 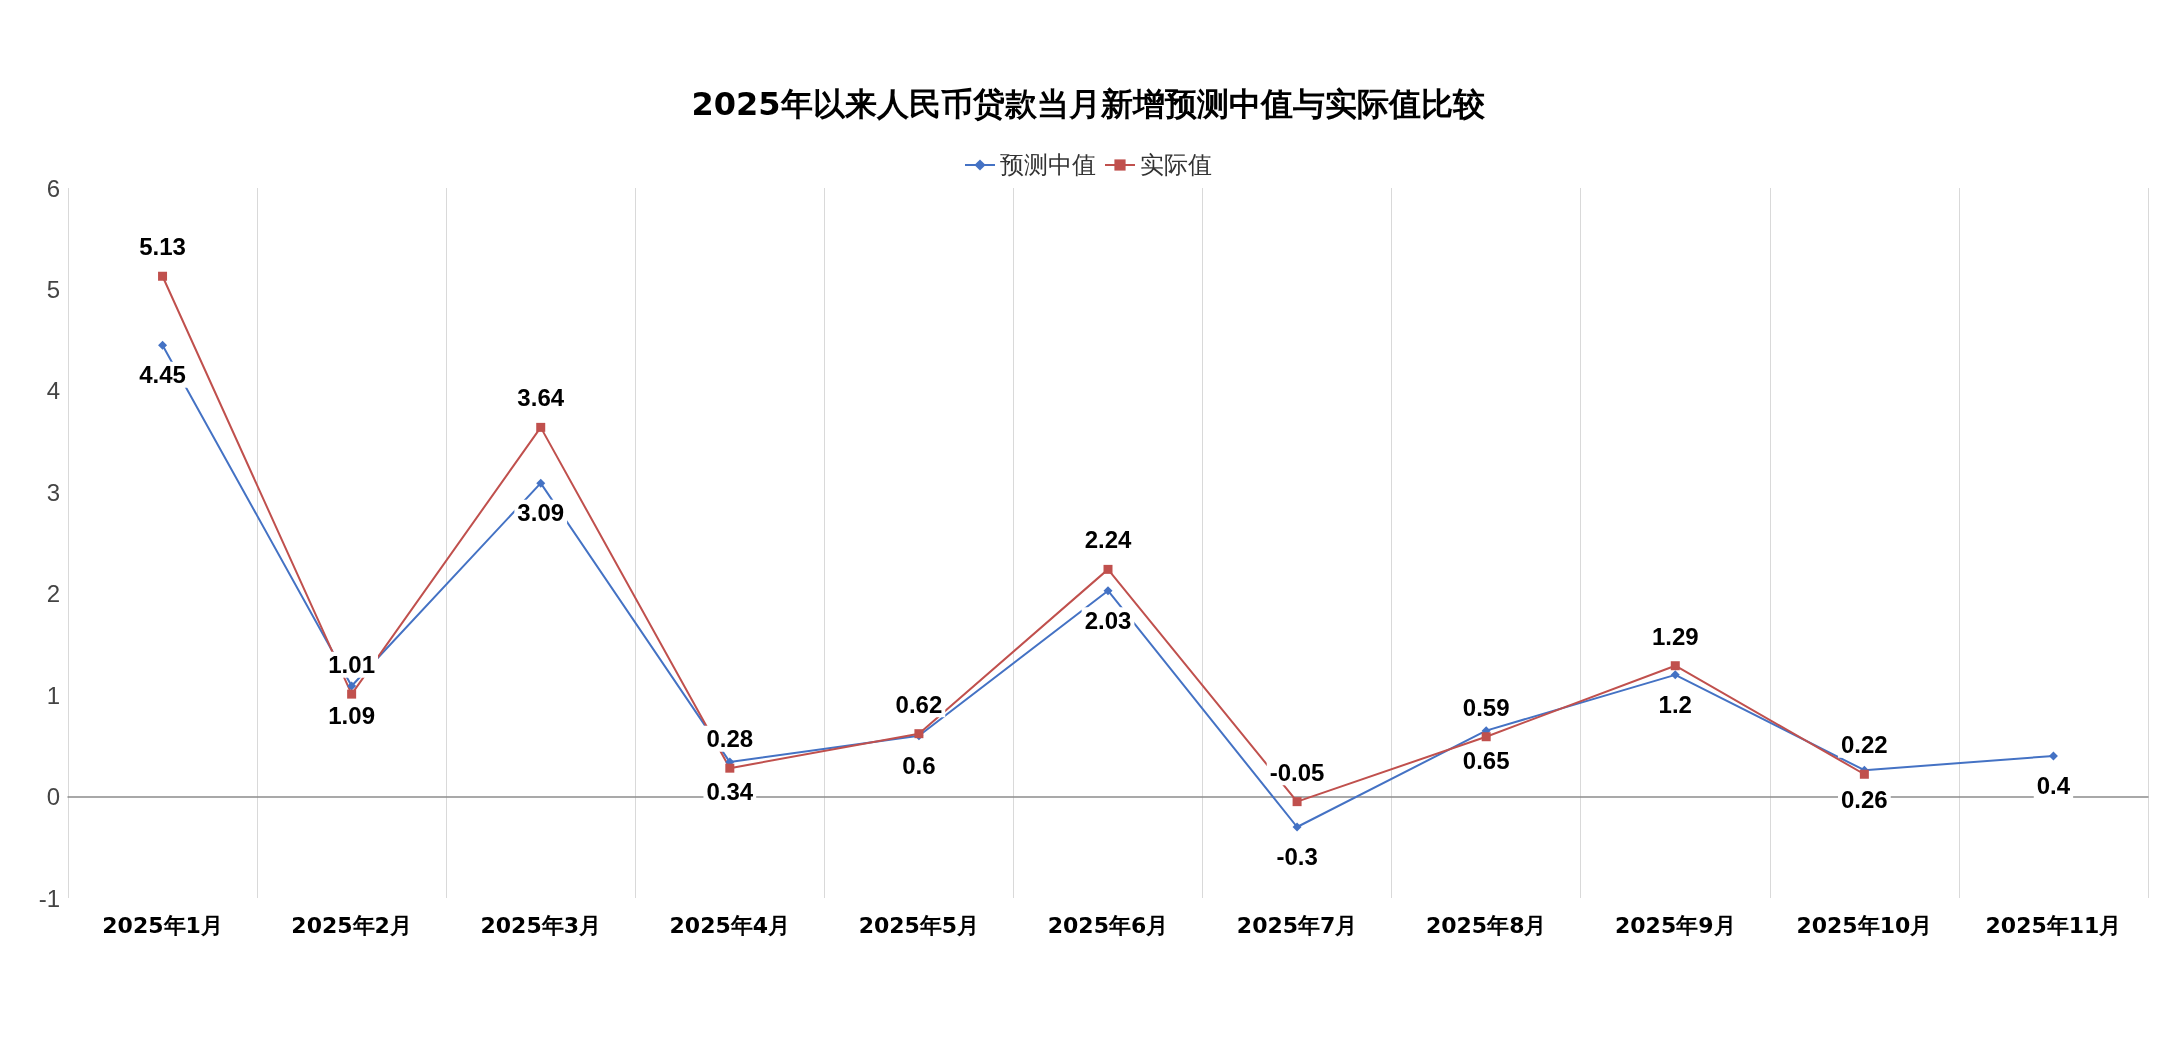 I want to click on y-tick-label: 4, so click(x=53, y=391).